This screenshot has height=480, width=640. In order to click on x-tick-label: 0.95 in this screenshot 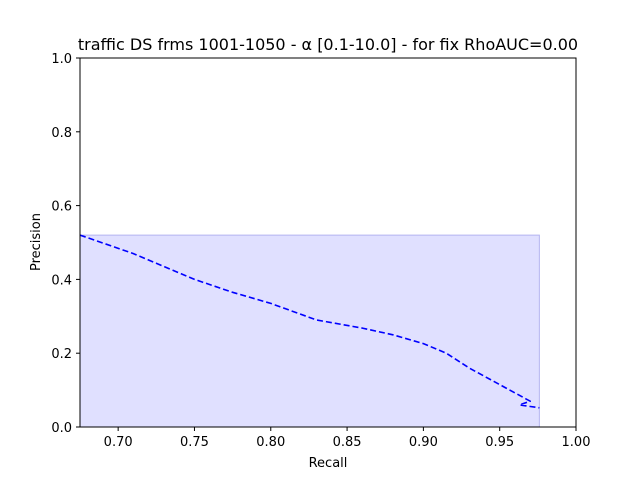, I will do `click(499, 442)`.